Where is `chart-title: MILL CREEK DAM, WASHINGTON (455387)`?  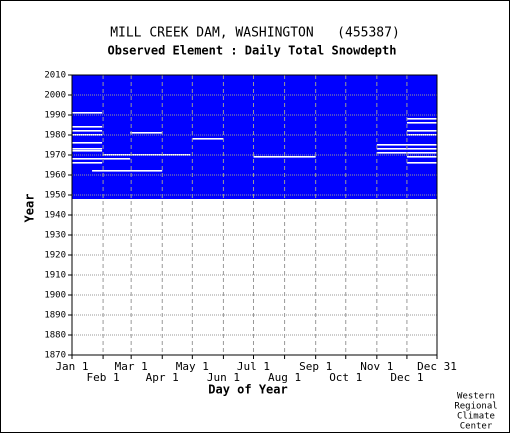
chart-title: MILL CREEK DAM, WASHINGTON (455387) is located at coordinates (255, 33).